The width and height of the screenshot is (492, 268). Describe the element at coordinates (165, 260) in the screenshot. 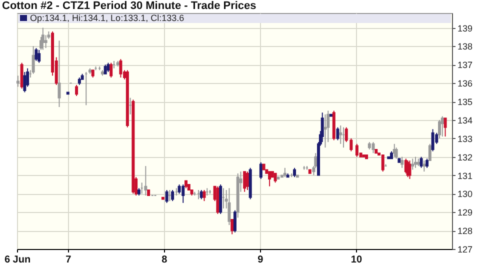

I see `x-tick-label: 8` at that location.